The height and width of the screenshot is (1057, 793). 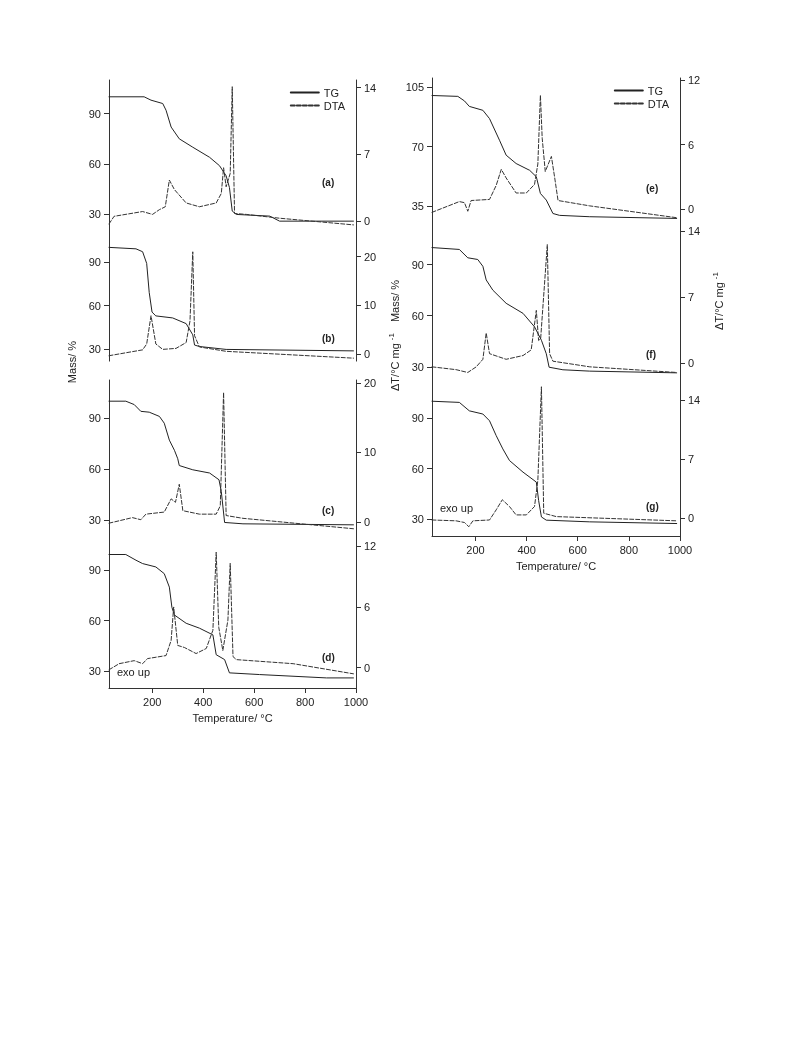 What do you see at coordinates (328, 183) in the screenshot?
I see `annotation: (a)` at bounding box center [328, 183].